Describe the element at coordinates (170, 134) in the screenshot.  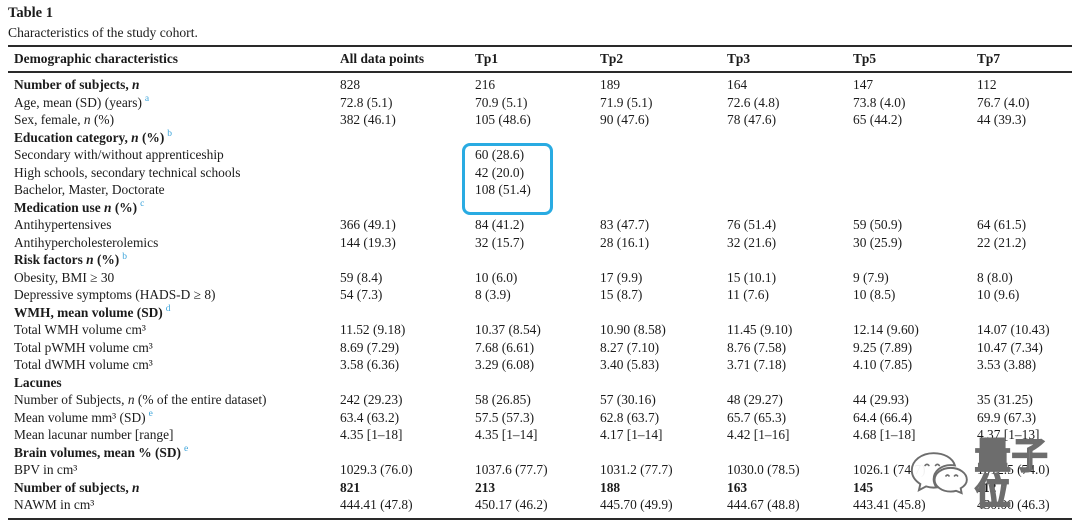
I see `footnote-marker: b` at that location.